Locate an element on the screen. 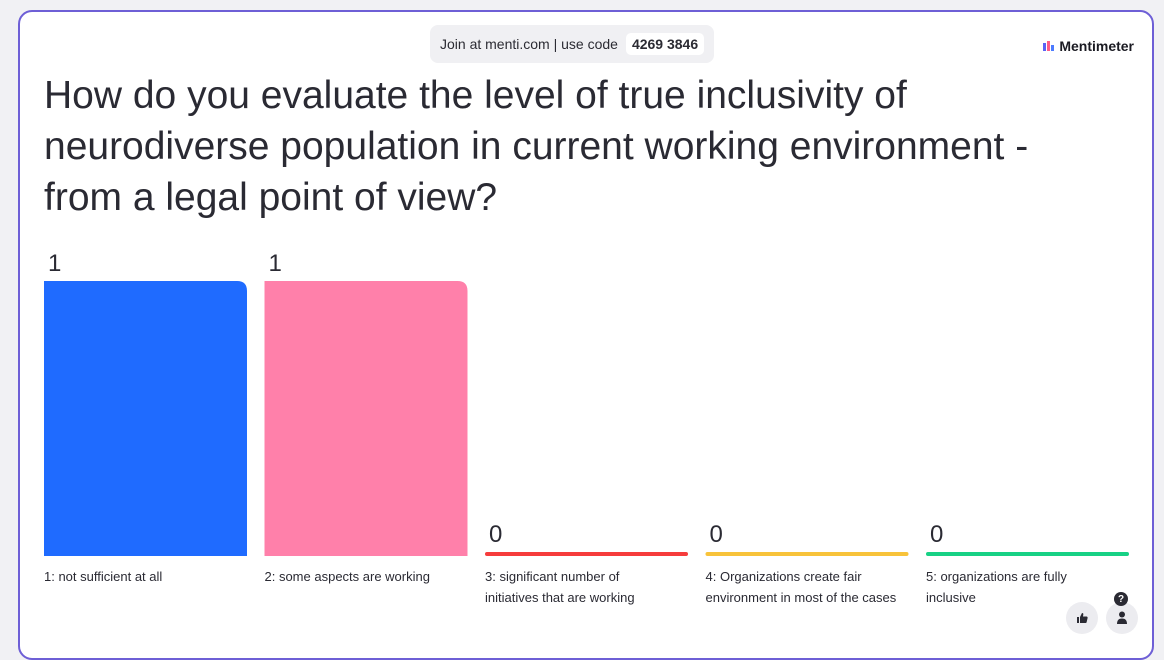  category-label-1: 1: not sufficient at all is located at coordinates (103, 576).